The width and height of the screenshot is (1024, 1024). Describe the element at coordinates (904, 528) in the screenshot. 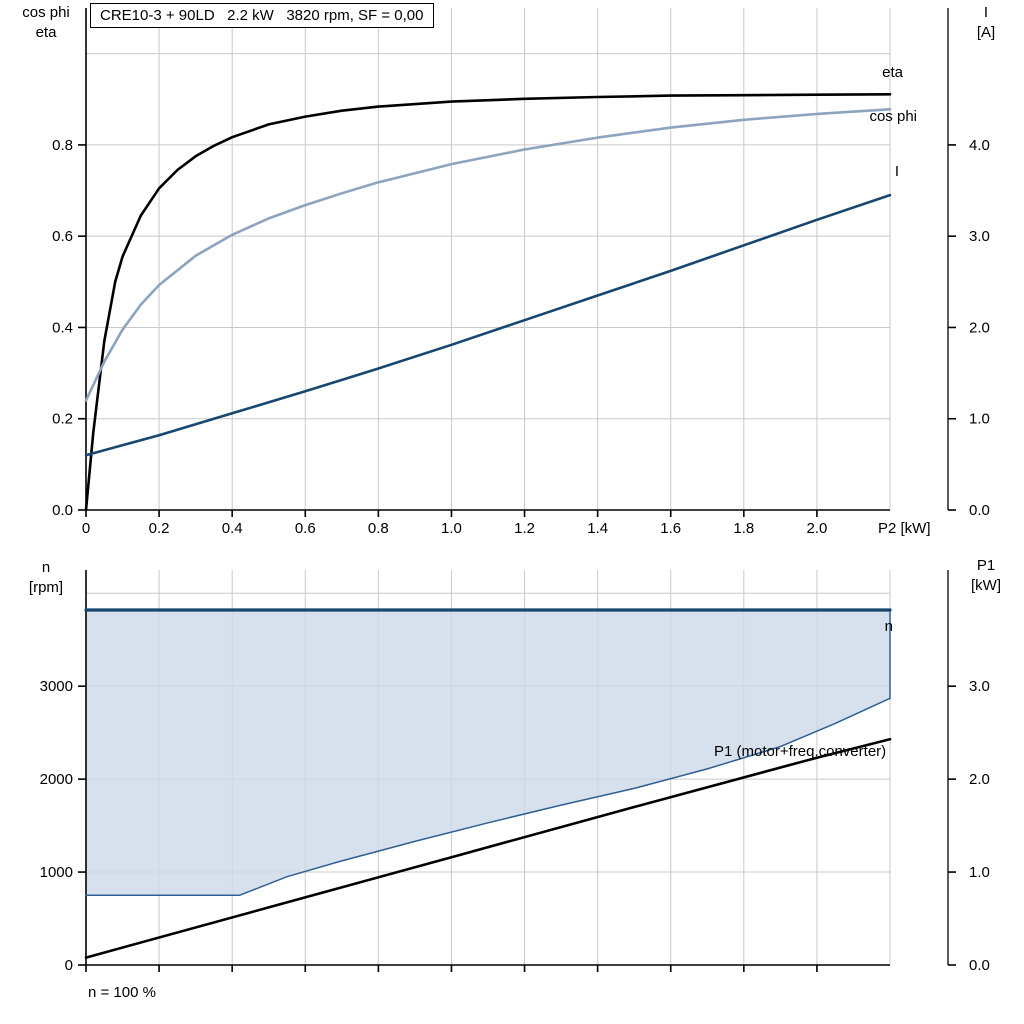

I see `x-axis-unit-label: P2 [kW]` at that location.